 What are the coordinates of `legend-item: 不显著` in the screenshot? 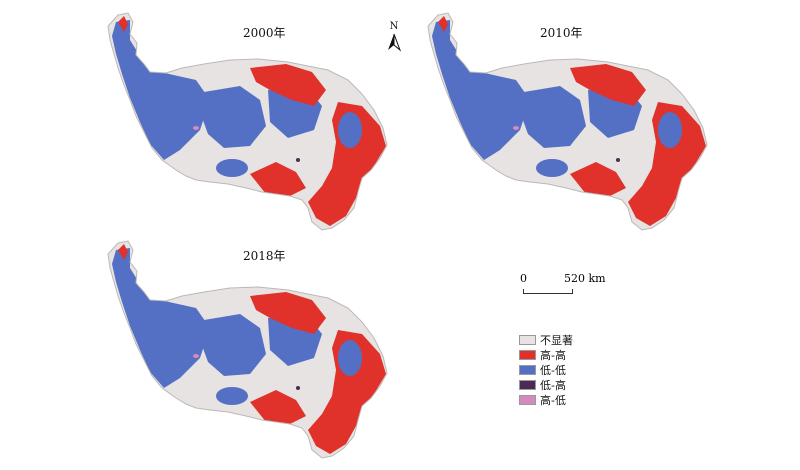 It's located at (546, 339).